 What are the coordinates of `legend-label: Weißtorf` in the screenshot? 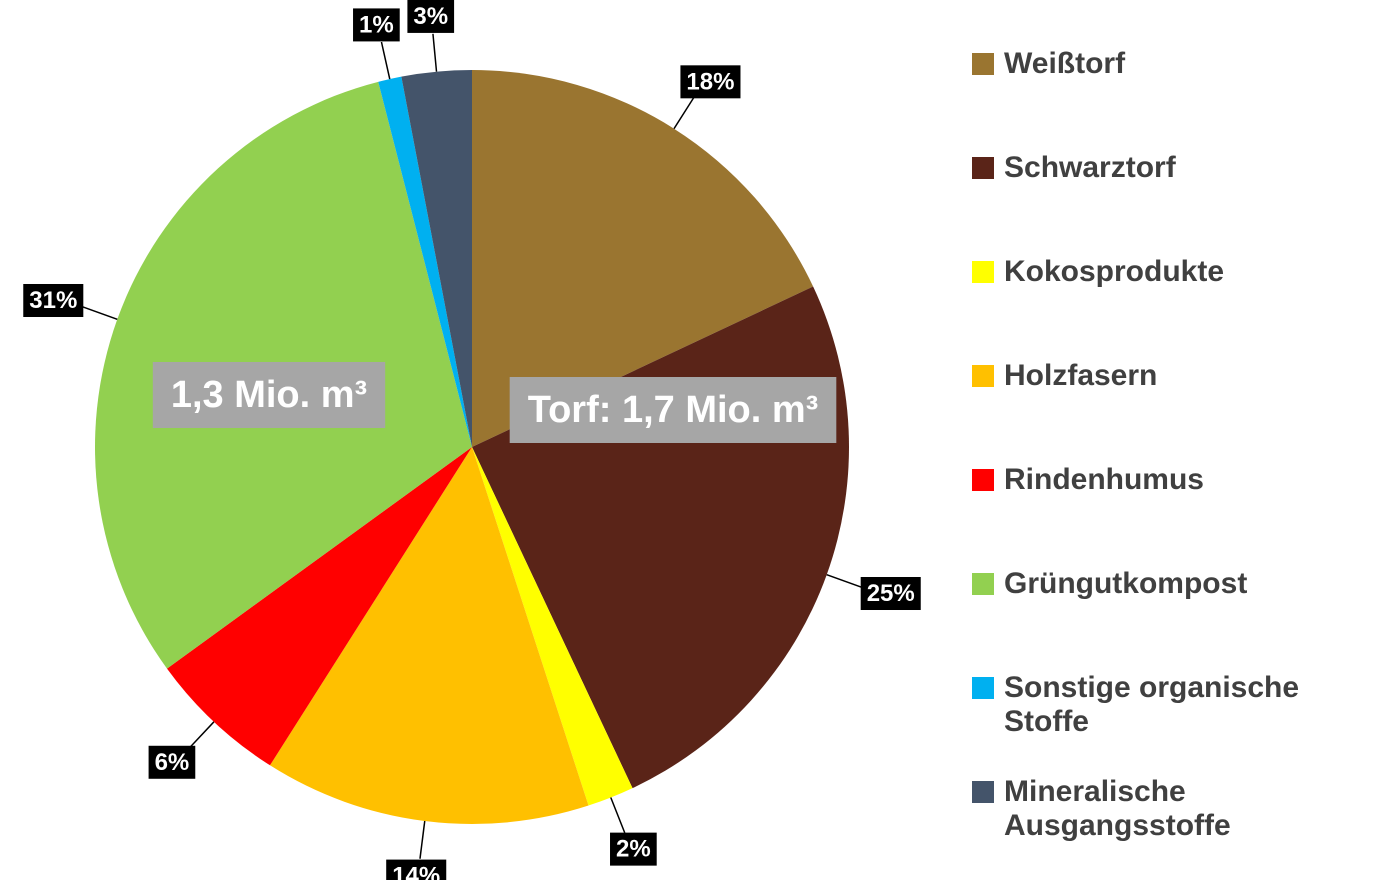 It's located at (1065, 63).